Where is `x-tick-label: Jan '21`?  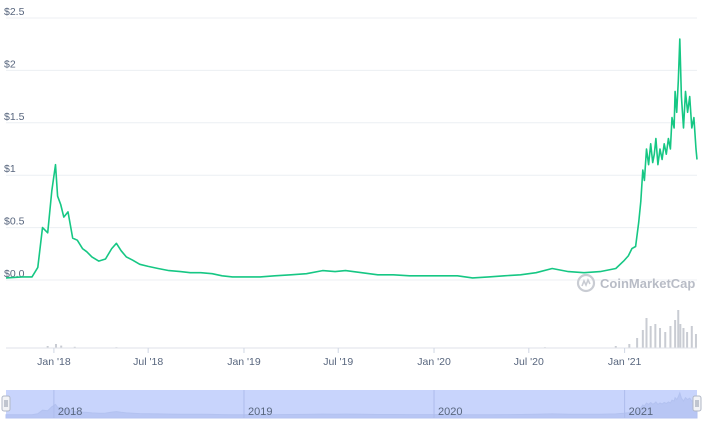
x-tick-label: Jan '21 is located at coordinates (625, 362).